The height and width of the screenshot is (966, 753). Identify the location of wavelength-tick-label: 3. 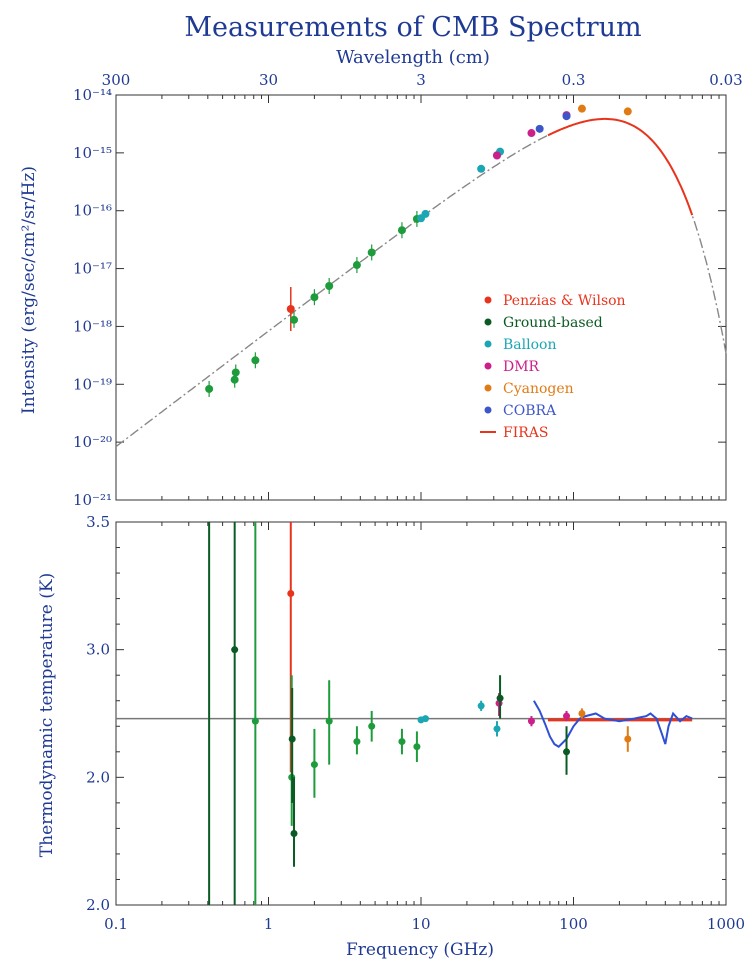
(421, 80).